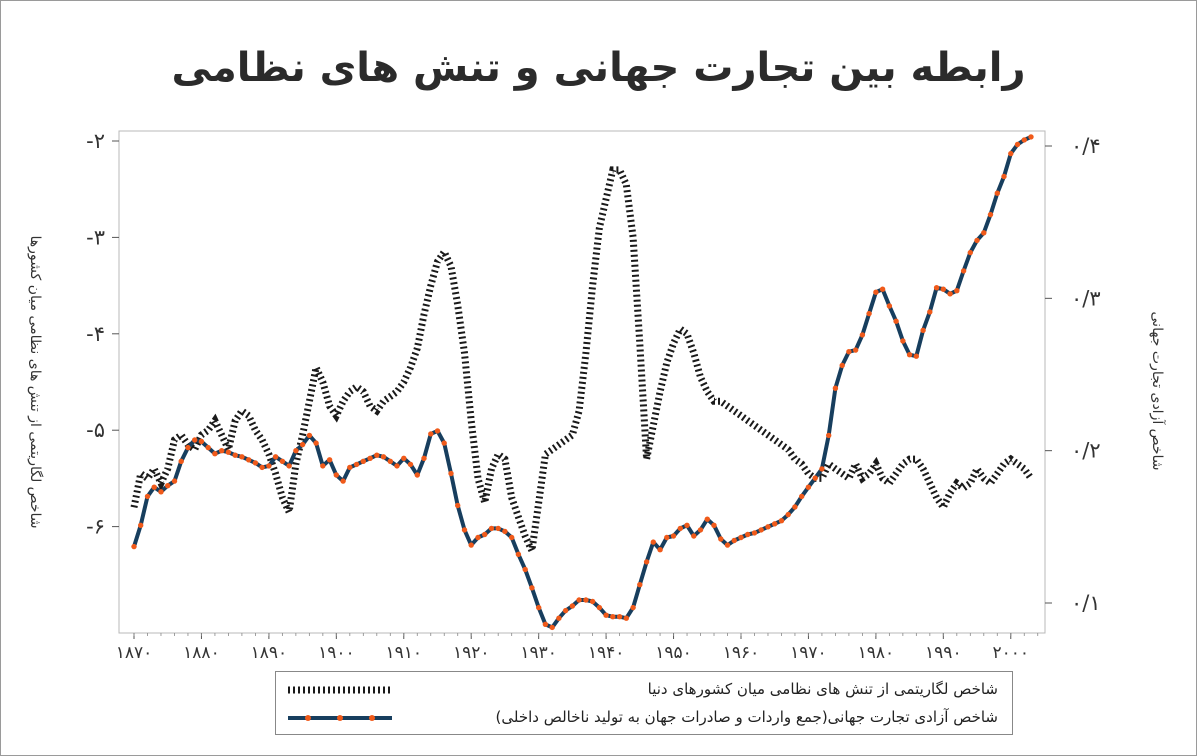 This screenshot has width=1197, height=756. Describe the element at coordinates (95, 430) in the screenshot. I see `y-left-tick-label: -۵` at that location.